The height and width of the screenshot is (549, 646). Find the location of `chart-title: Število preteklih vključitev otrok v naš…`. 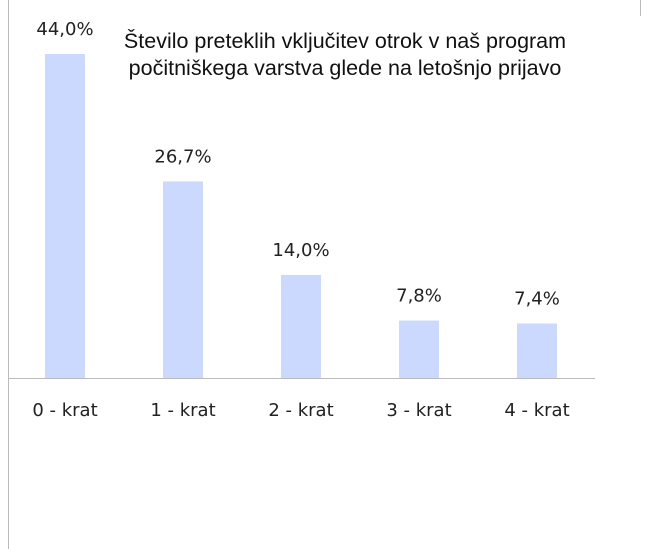

chart-title: Število preteklih vključitev otrok v naš… is located at coordinates (345, 54).